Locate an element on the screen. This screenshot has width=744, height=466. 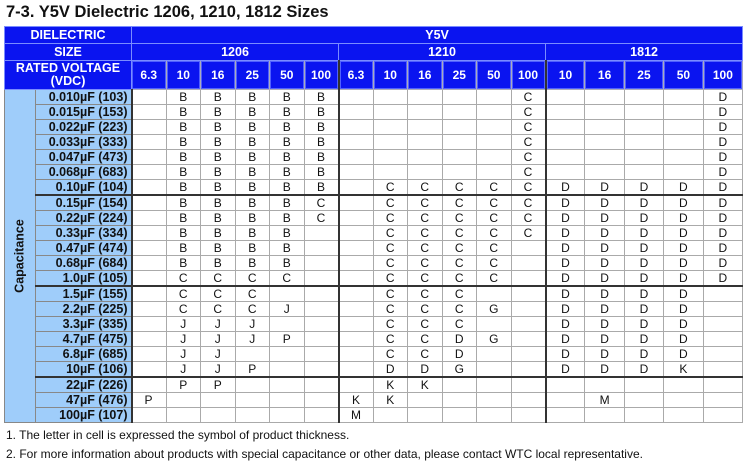
table-row: 0.022µF (223) B B B B B C D is located at coordinates (374, 127).